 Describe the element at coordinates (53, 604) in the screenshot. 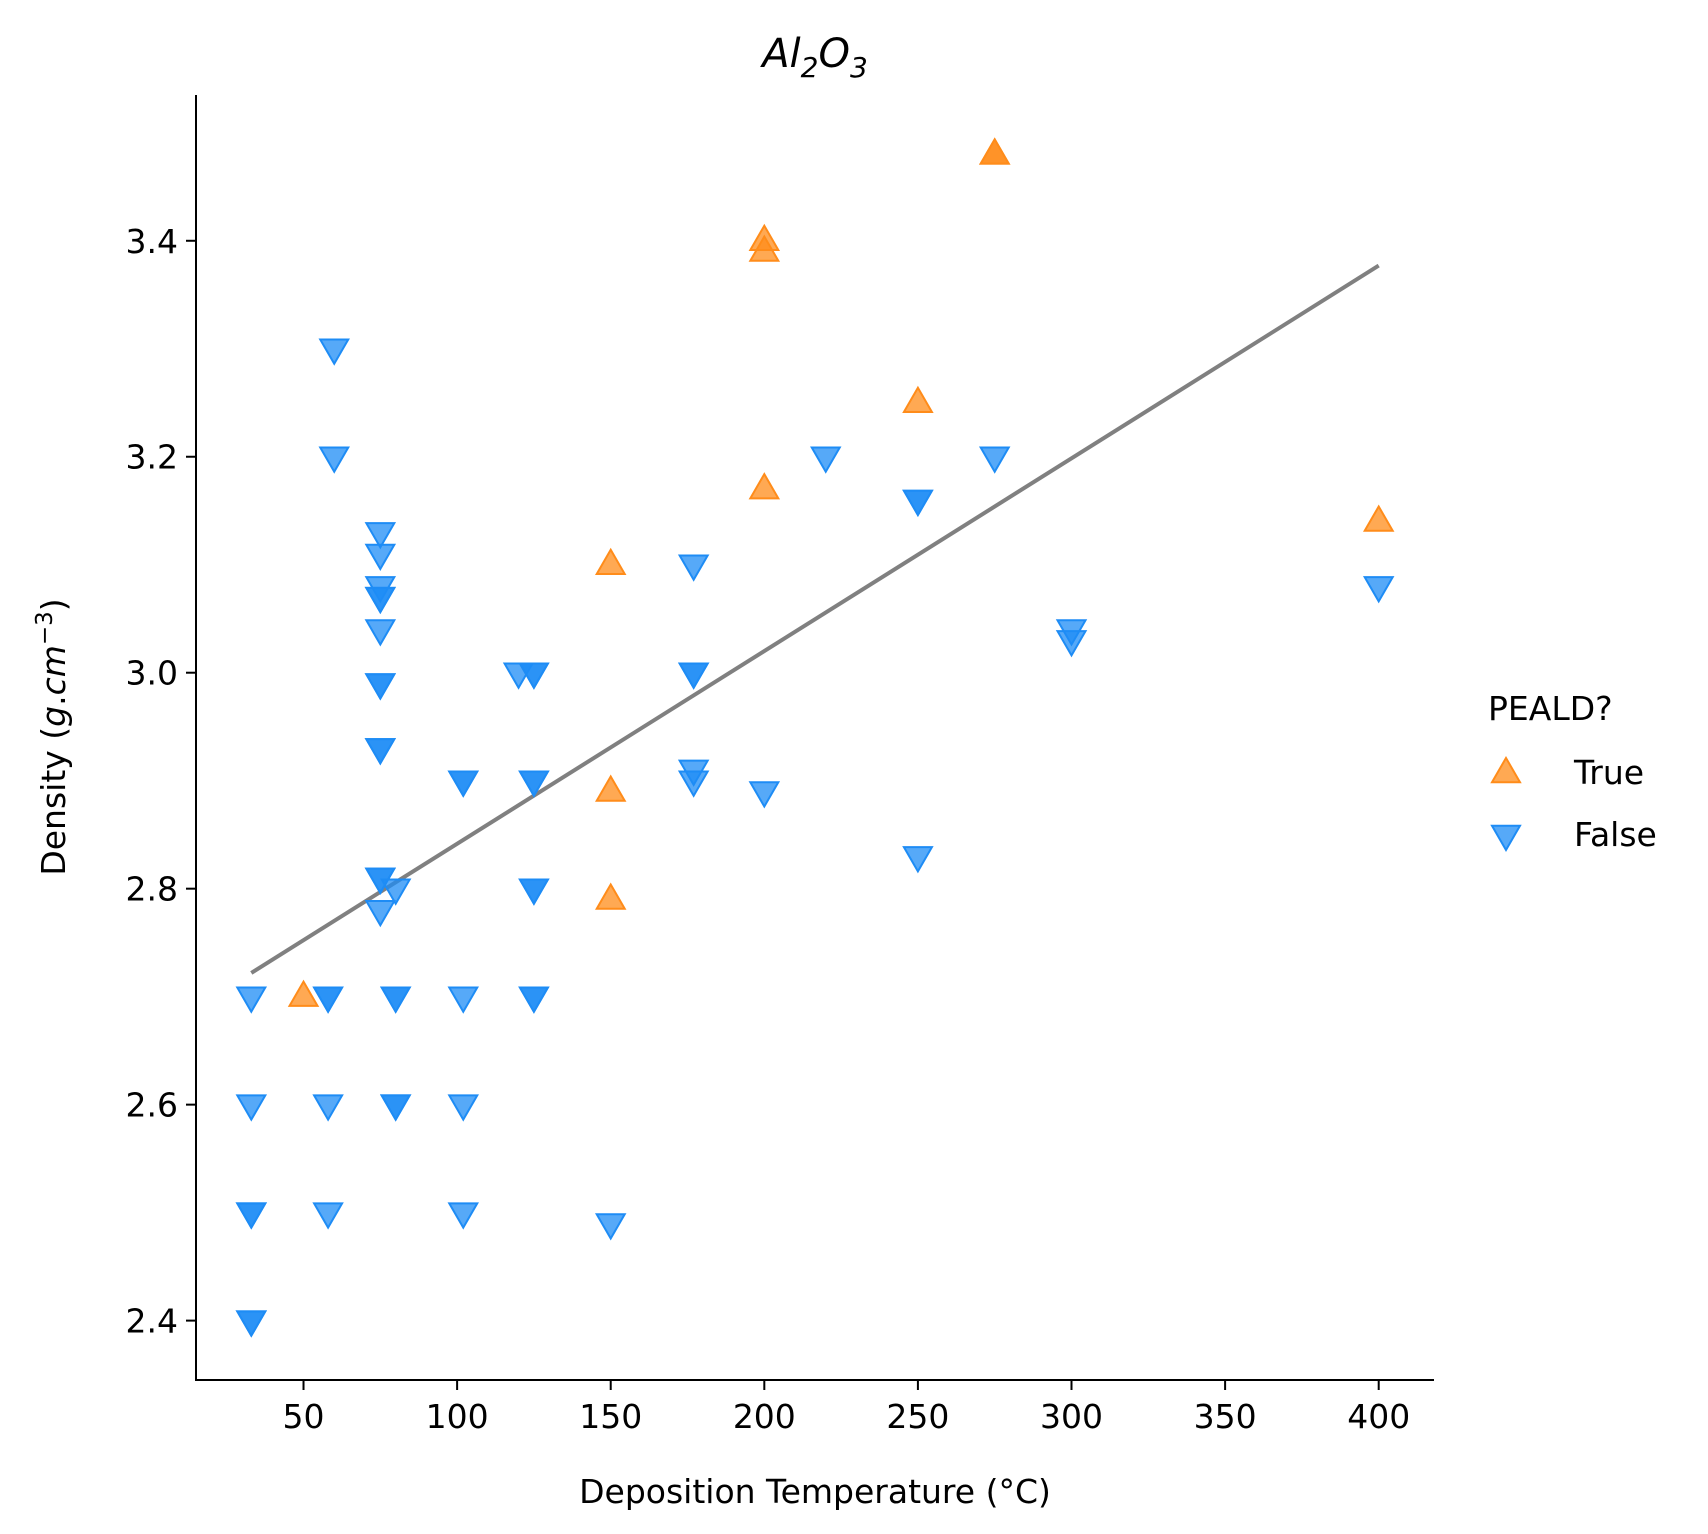

I see `y-label-suffix: )` at that location.